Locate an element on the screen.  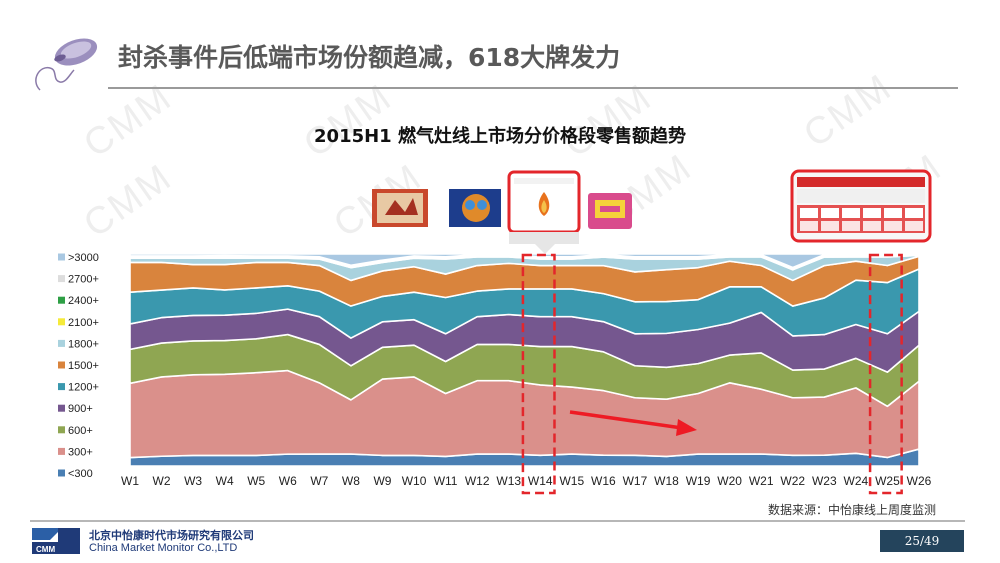
x-tick-label: W20 is located at coordinates (729, 481).